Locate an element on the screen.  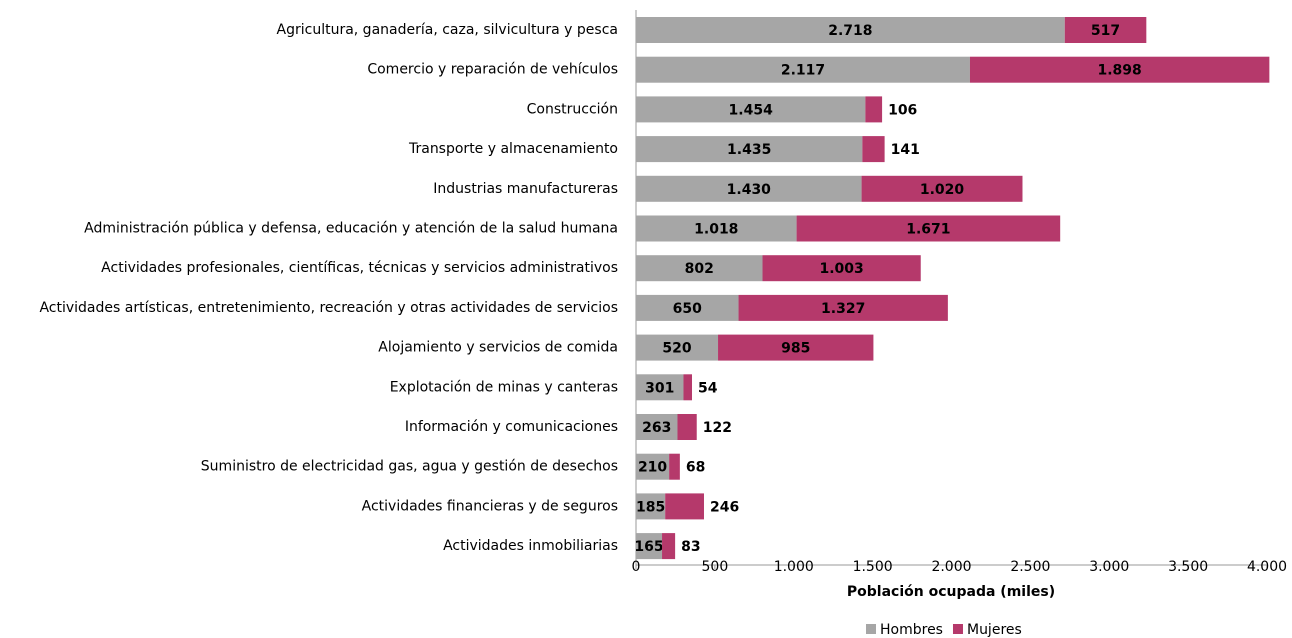
data-label: 68 is located at coordinates (695, 468).